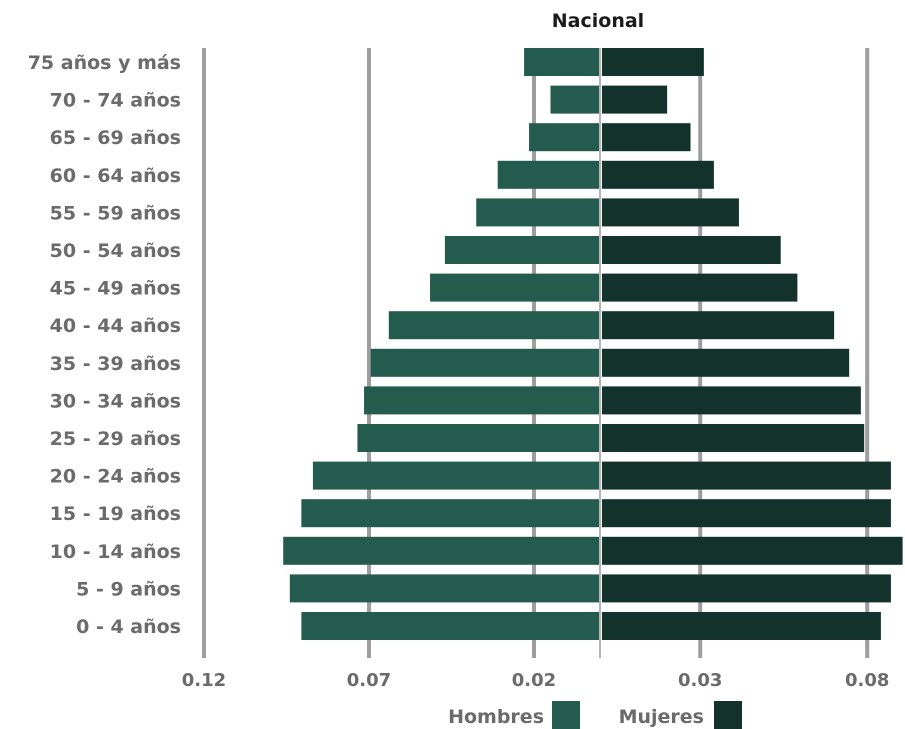 This screenshot has height=729, width=905. I want to click on bar-mujeres-65-69-a-os, so click(646, 137).